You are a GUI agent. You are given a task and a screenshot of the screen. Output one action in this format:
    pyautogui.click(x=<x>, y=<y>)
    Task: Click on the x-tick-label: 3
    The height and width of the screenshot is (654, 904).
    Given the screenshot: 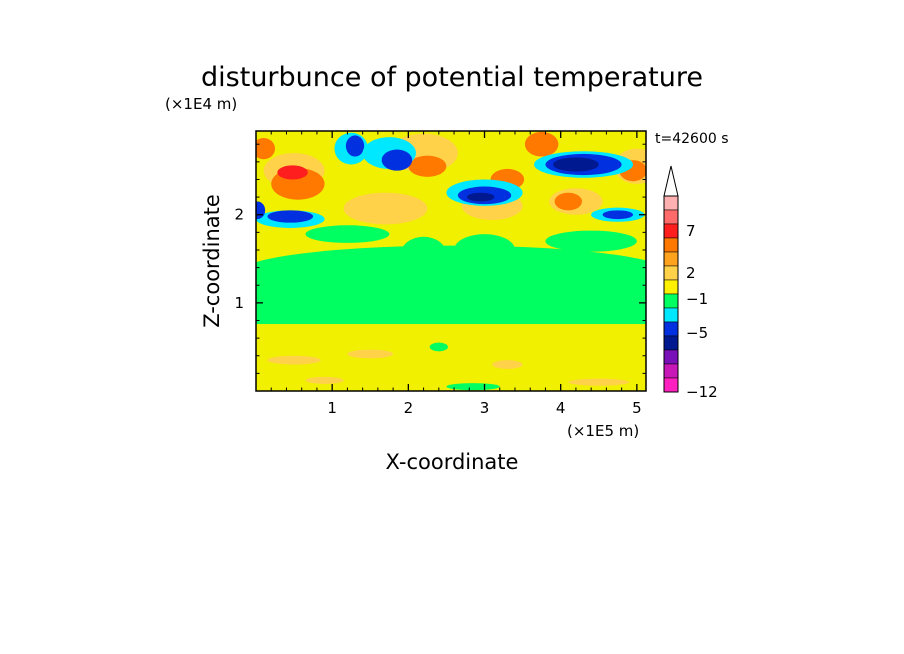 What is the action you would take?
    pyautogui.click(x=485, y=408)
    